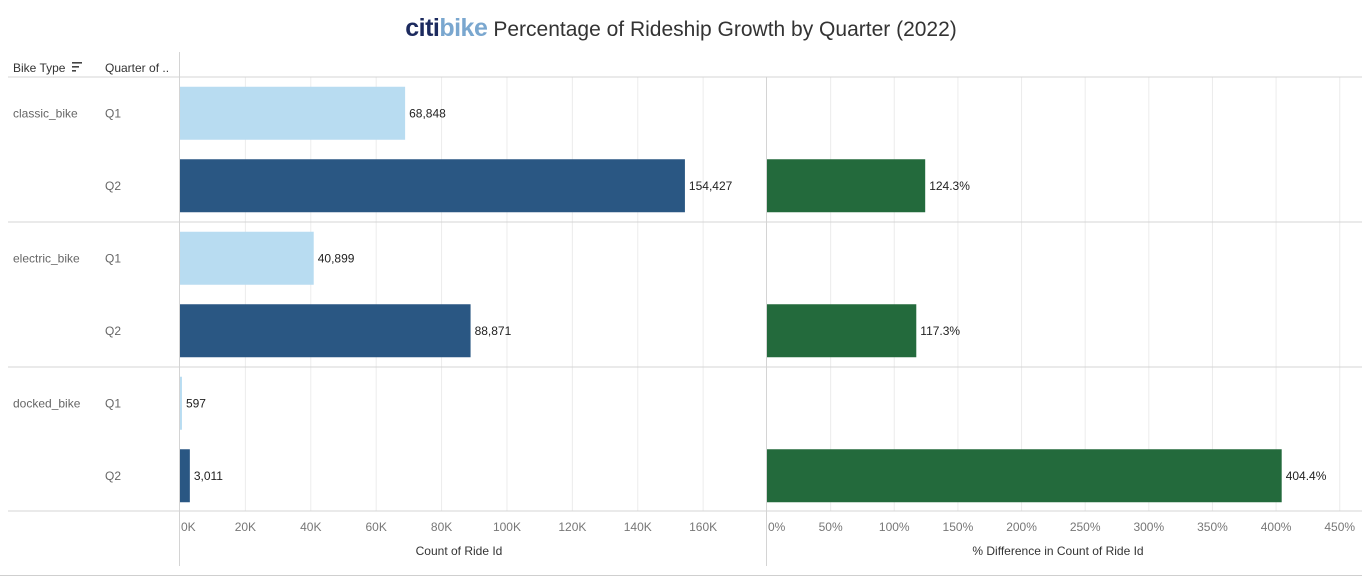  Describe the element at coordinates (1021, 527) in the screenshot. I see `x-tick-label-pct: 200%` at that location.